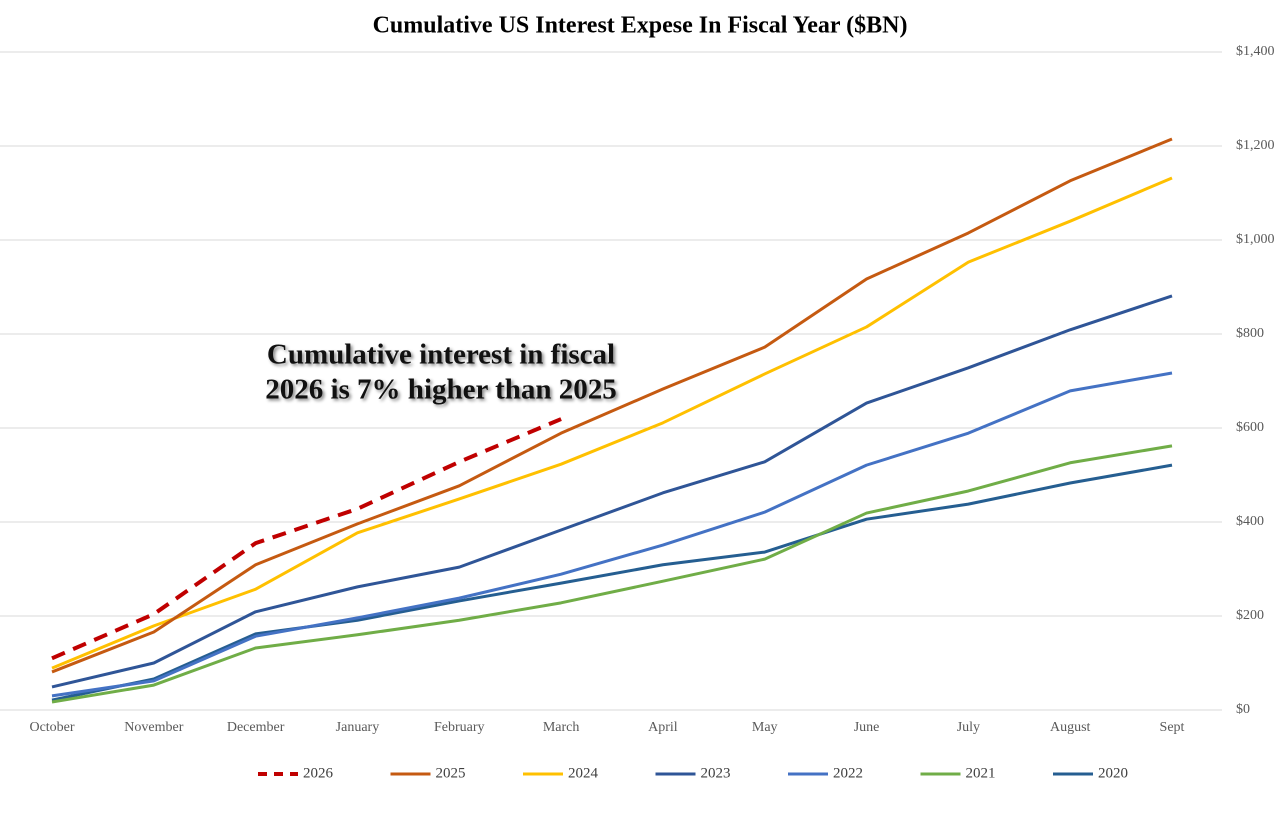 Image resolution: width=1280 pixels, height=819 pixels. I want to click on series-line, so click(306, 539).